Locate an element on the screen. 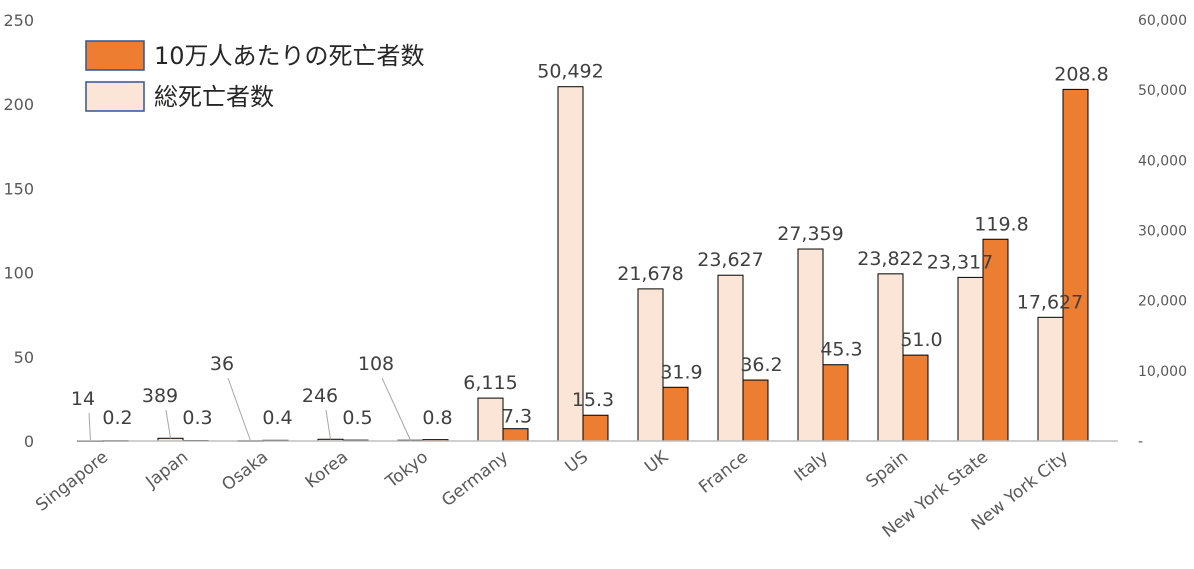  data-label-total: 27,359 is located at coordinates (810, 234).